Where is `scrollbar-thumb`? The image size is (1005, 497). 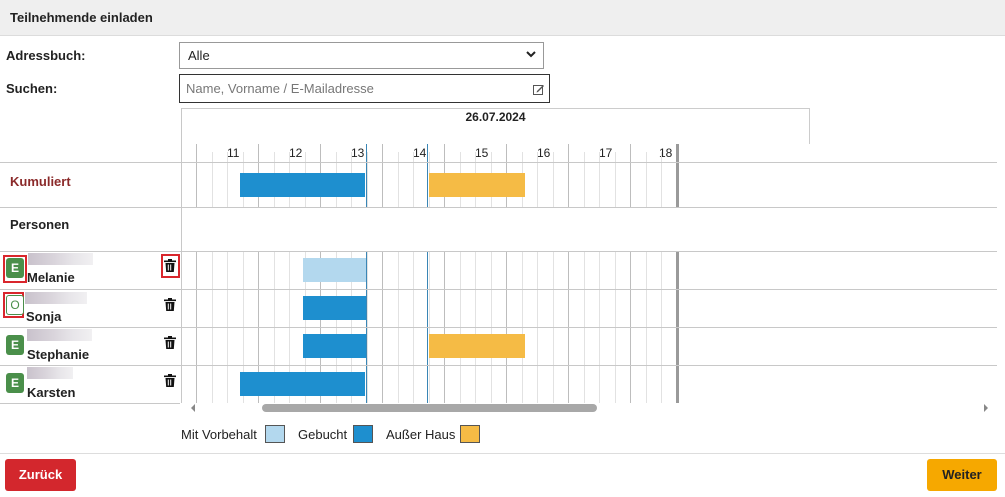 scrollbar-thumb is located at coordinates (429, 408).